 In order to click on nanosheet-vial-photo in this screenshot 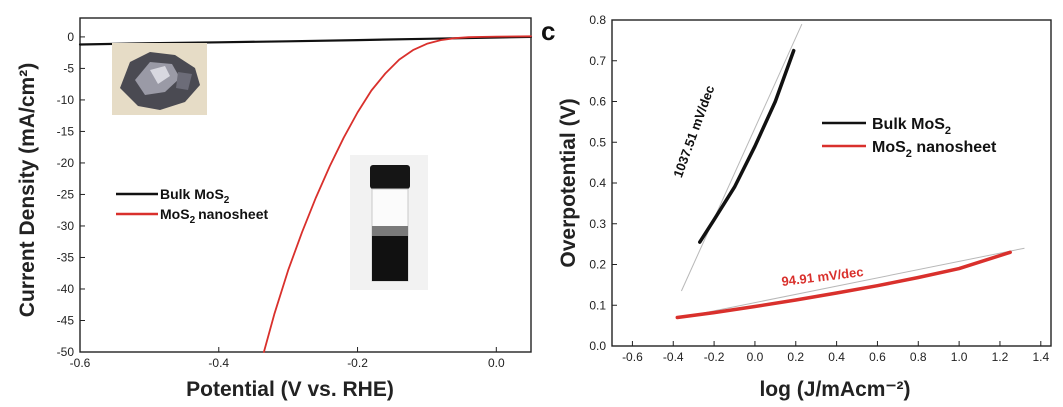, I will do `click(389, 222)`.